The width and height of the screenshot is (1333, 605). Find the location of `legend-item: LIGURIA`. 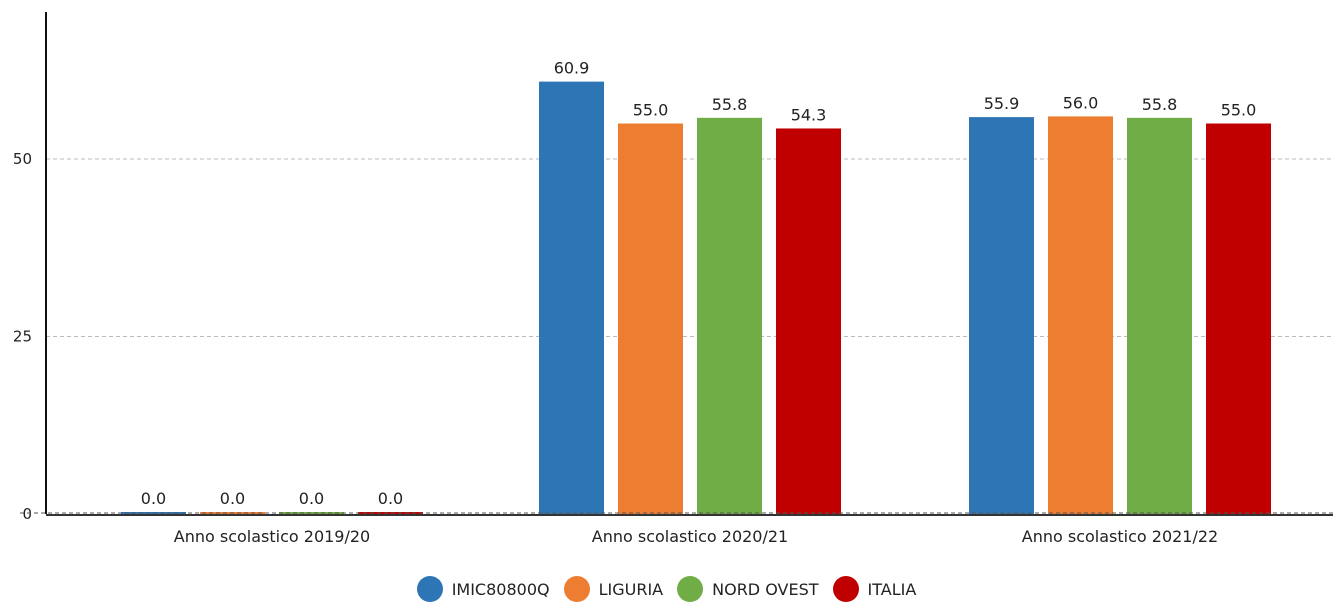

legend-item: LIGURIA is located at coordinates (613, 589).